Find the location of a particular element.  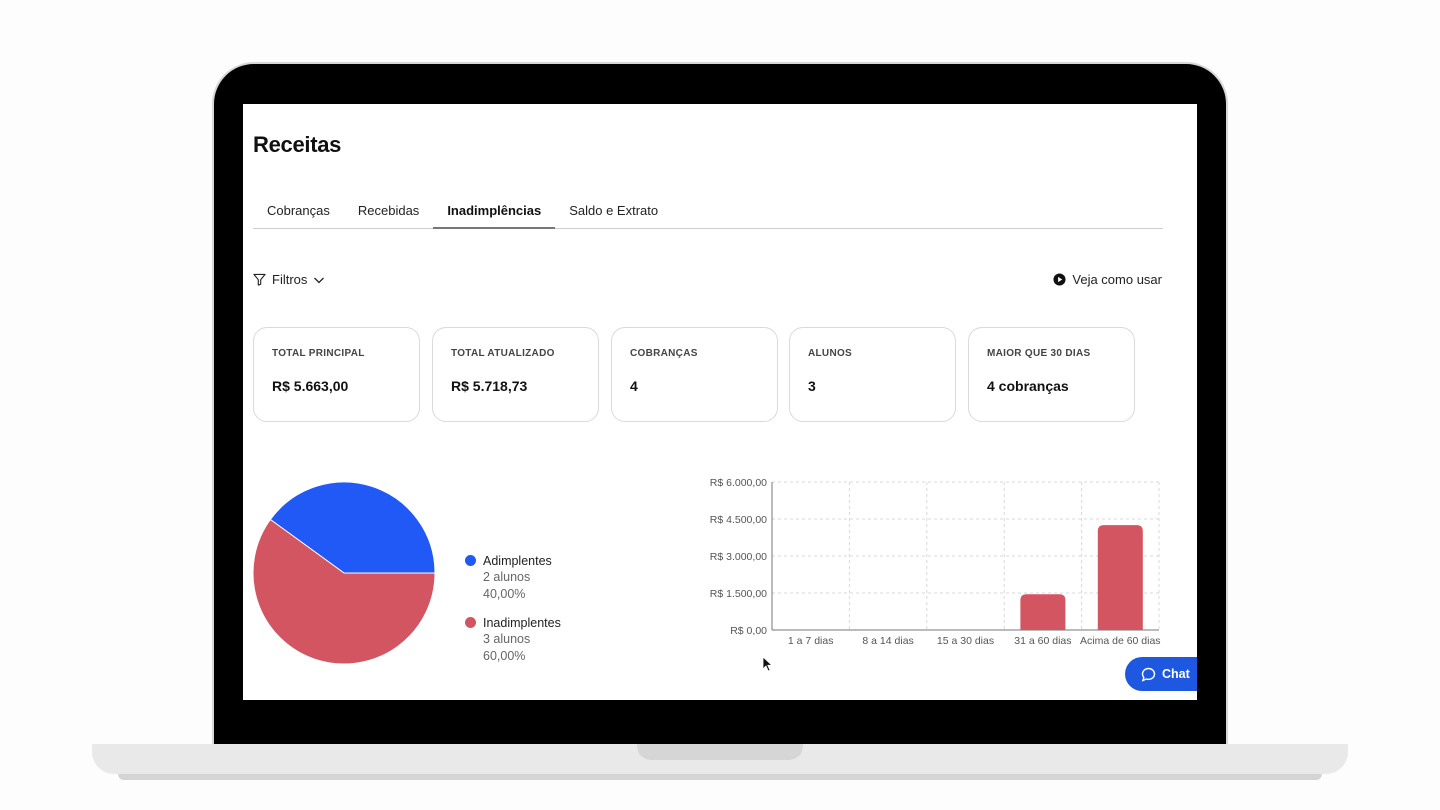

laptop-base-shadow is located at coordinates (720, 777).